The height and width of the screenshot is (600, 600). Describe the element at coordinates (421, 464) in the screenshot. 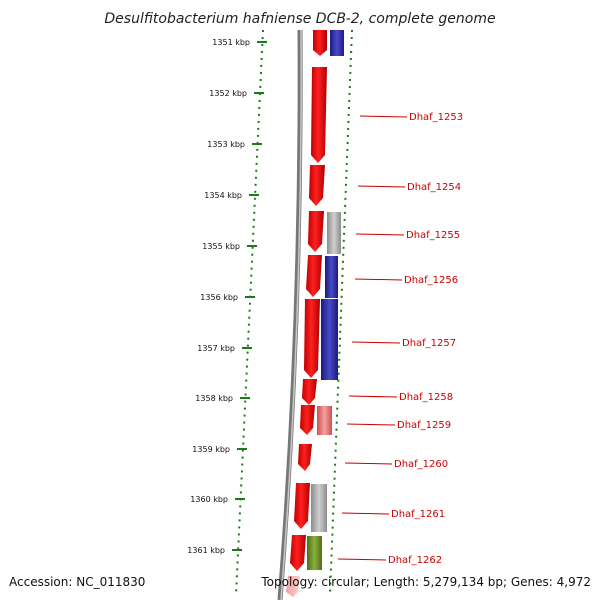

I see `gene-label: Dhaf_1260` at that location.